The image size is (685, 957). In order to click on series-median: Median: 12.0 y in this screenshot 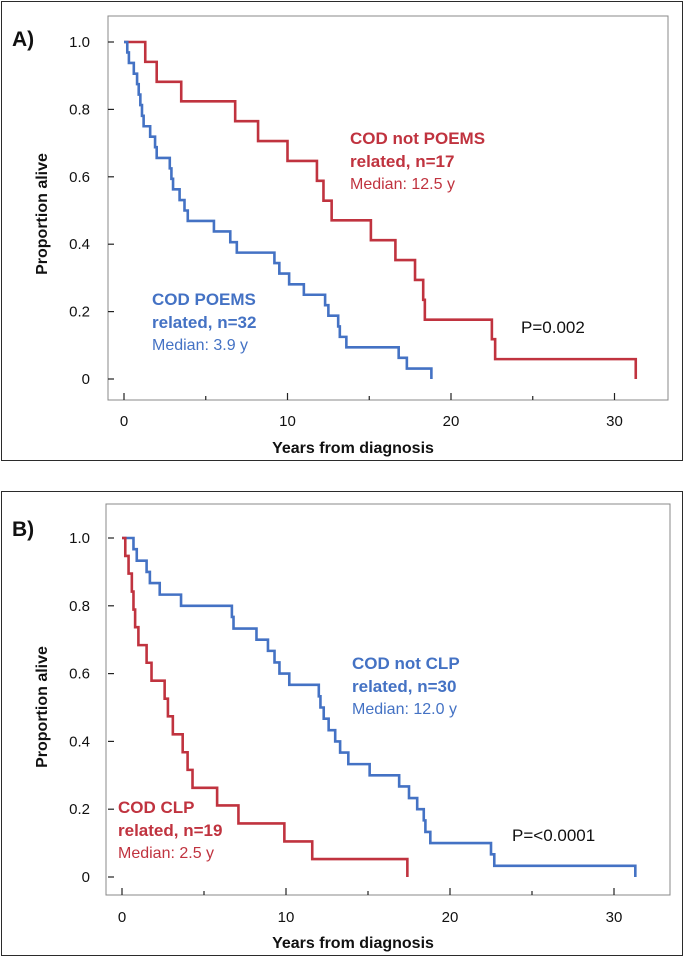, I will do `click(404, 709)`.